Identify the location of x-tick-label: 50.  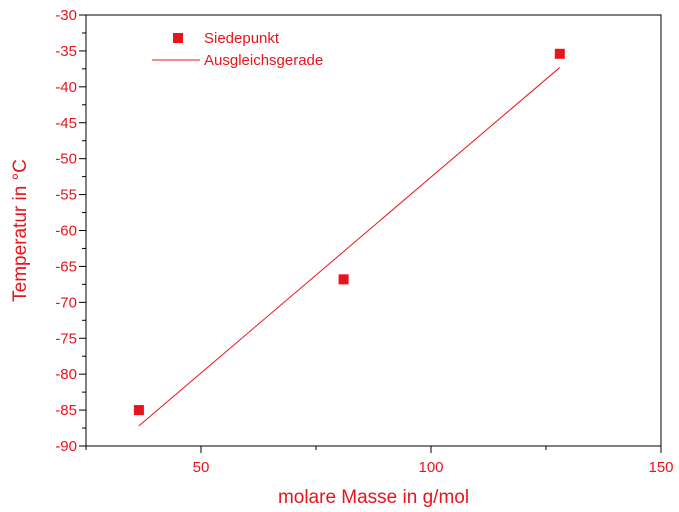
(201, 467).